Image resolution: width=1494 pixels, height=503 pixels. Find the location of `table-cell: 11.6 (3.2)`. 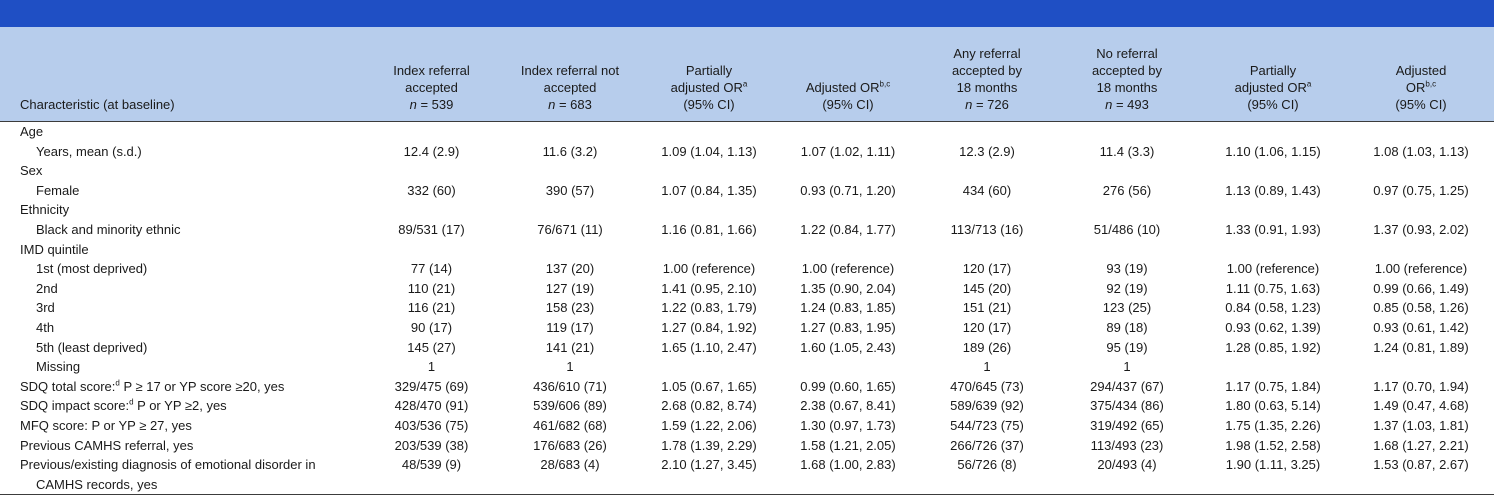

table-cell: 11.6 (3.2) is located at coordinates (570, 151).